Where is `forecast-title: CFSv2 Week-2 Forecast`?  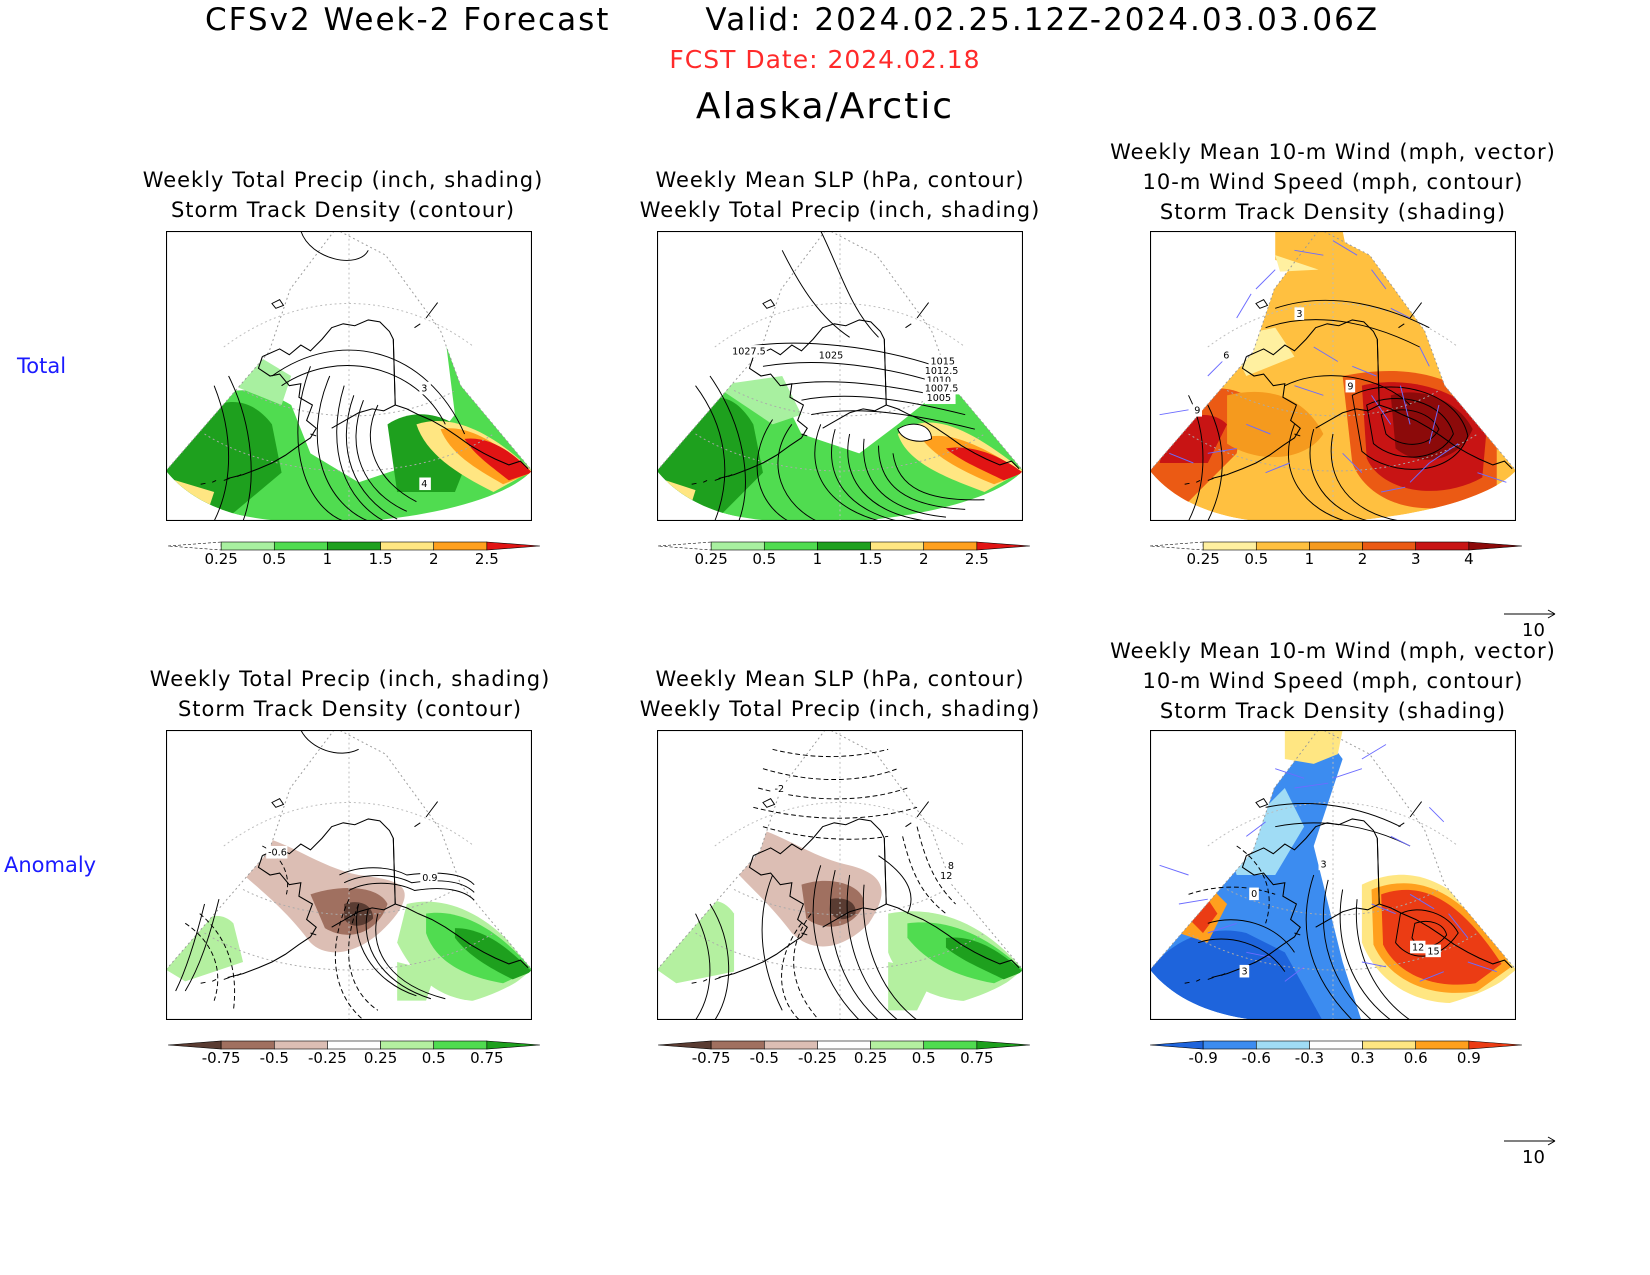
forecast-title: CFSv2 Week-2 Forecast is located at coordinates (408, 20).